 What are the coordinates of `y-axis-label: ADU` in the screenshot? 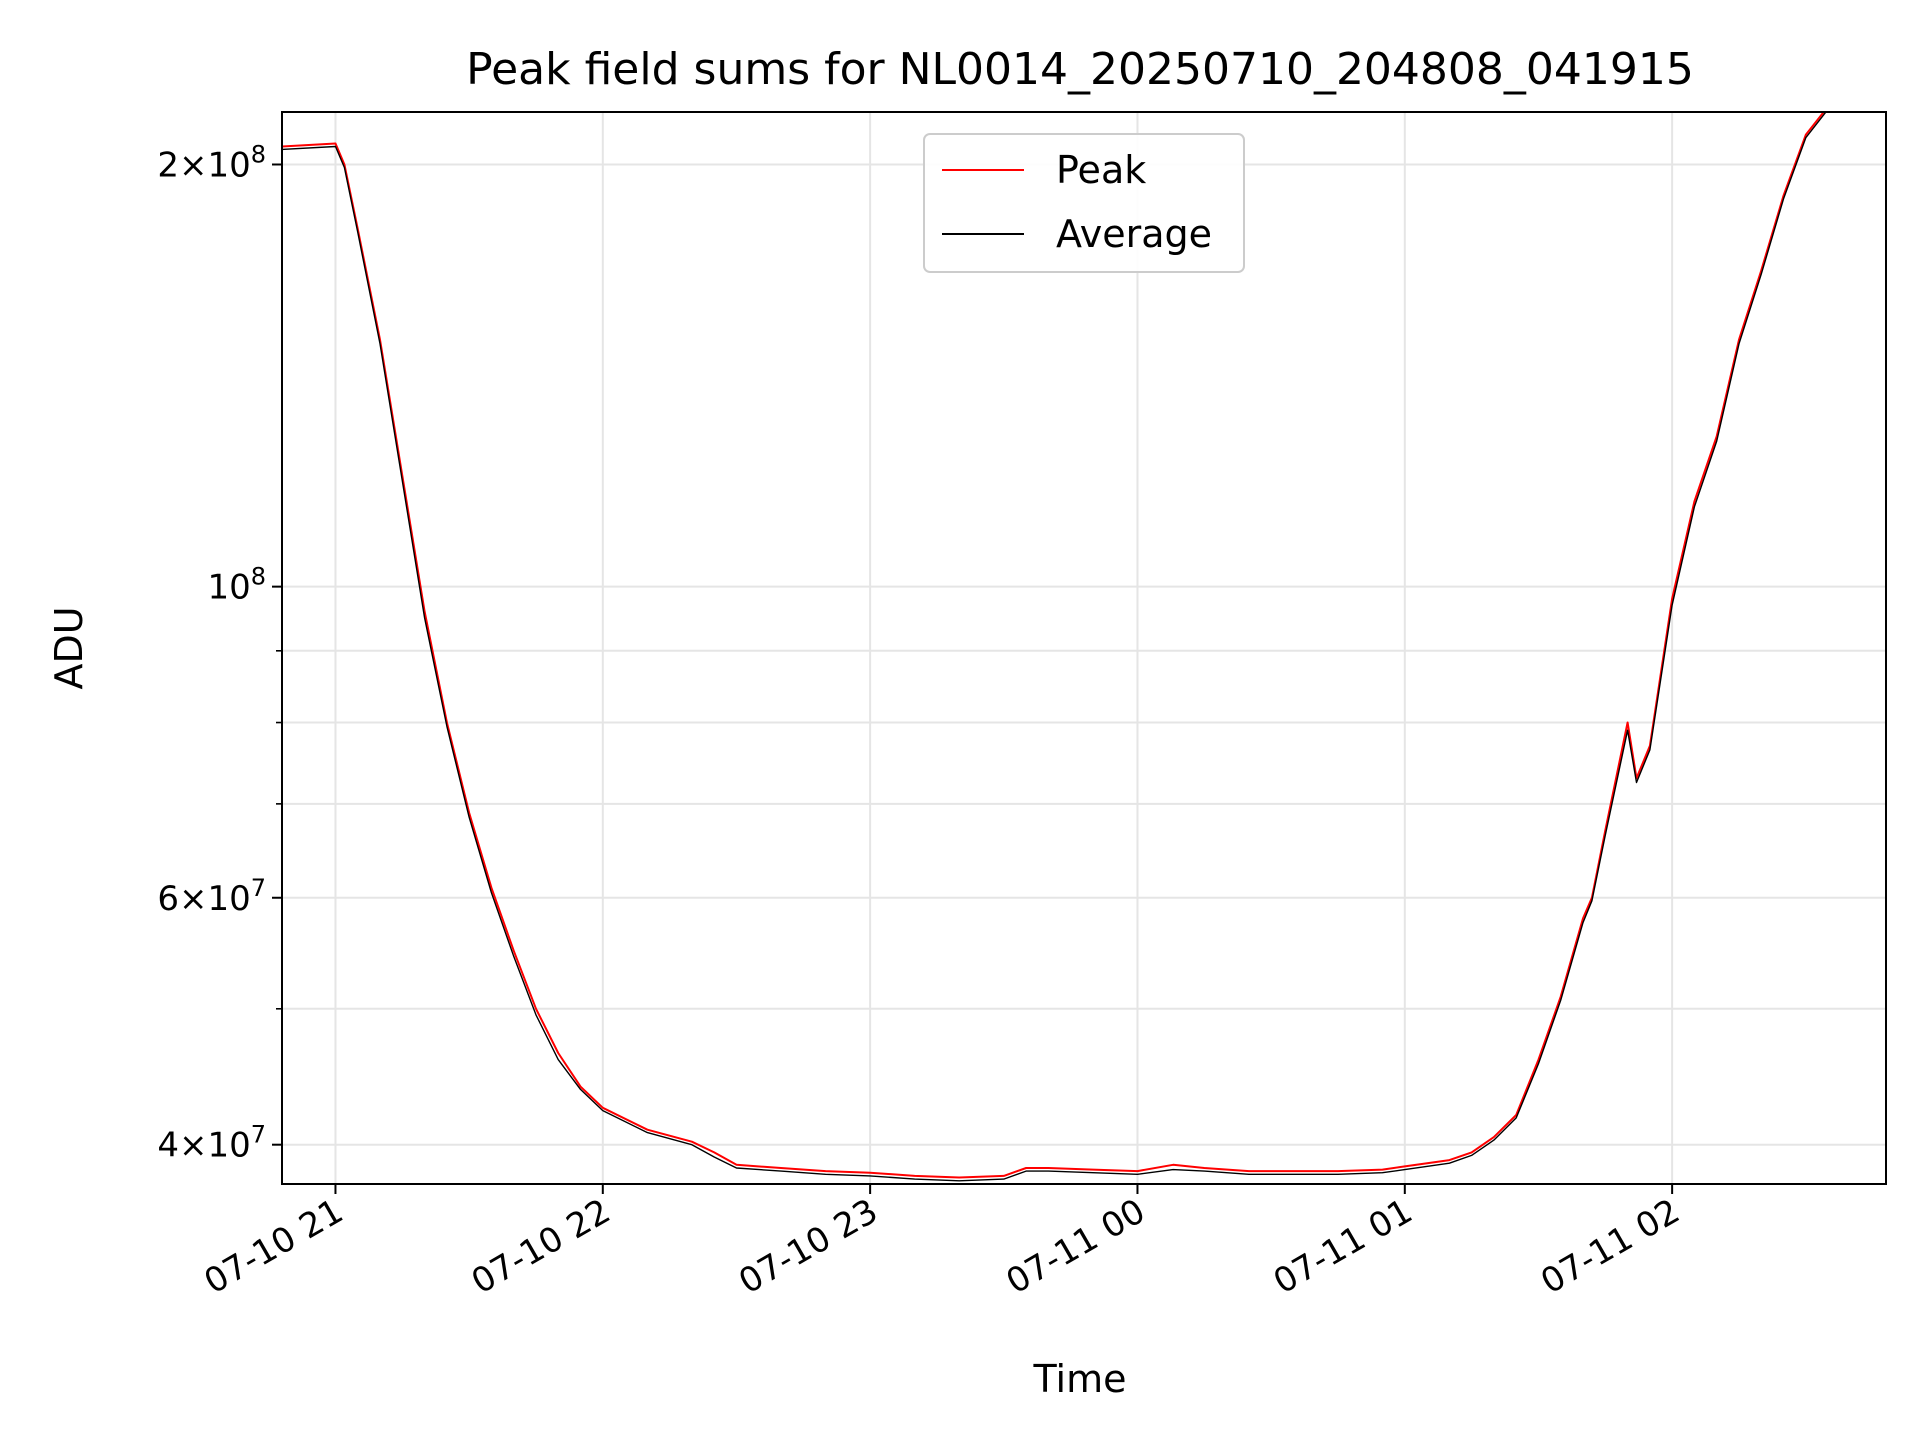 It's located at (69, 647).